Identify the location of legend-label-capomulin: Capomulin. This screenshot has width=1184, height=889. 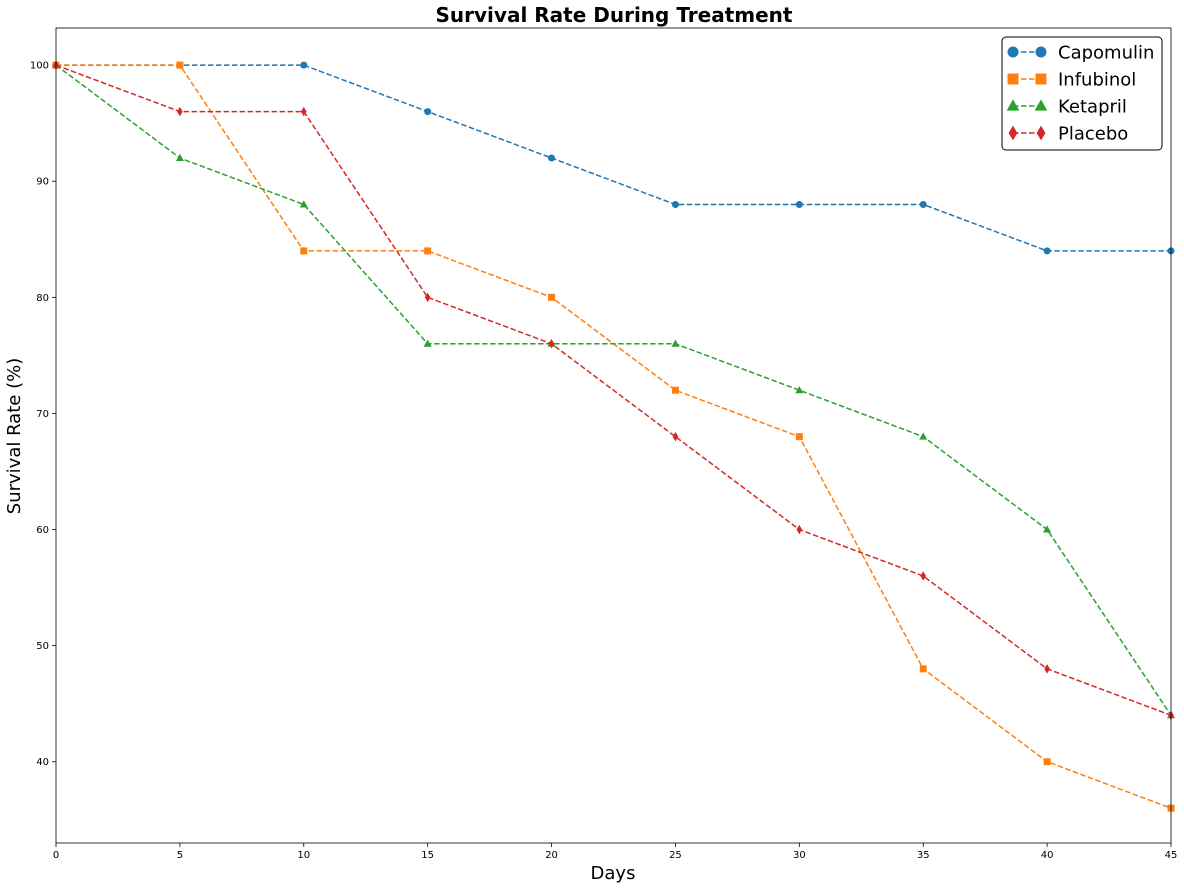
(1106, 53).